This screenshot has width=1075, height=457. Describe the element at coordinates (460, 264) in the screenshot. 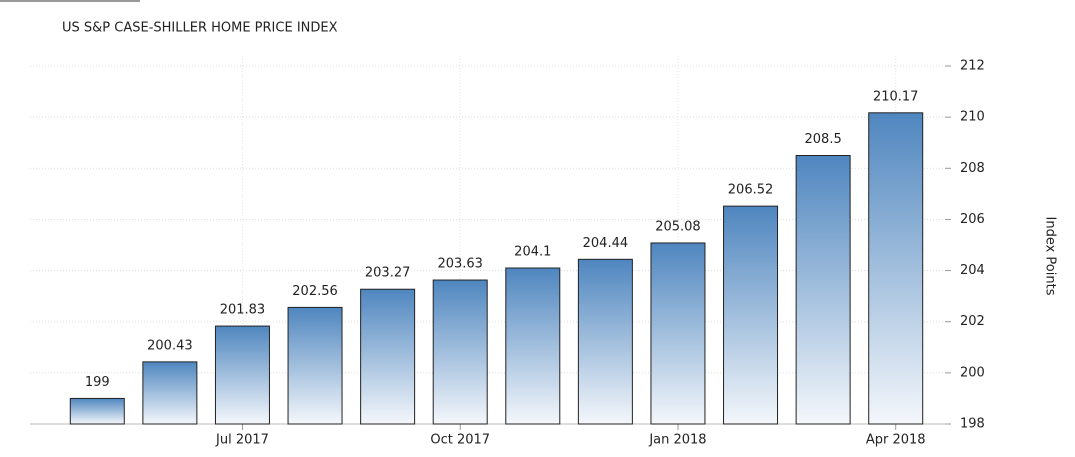

I see `value-label: 203.63` at that location.